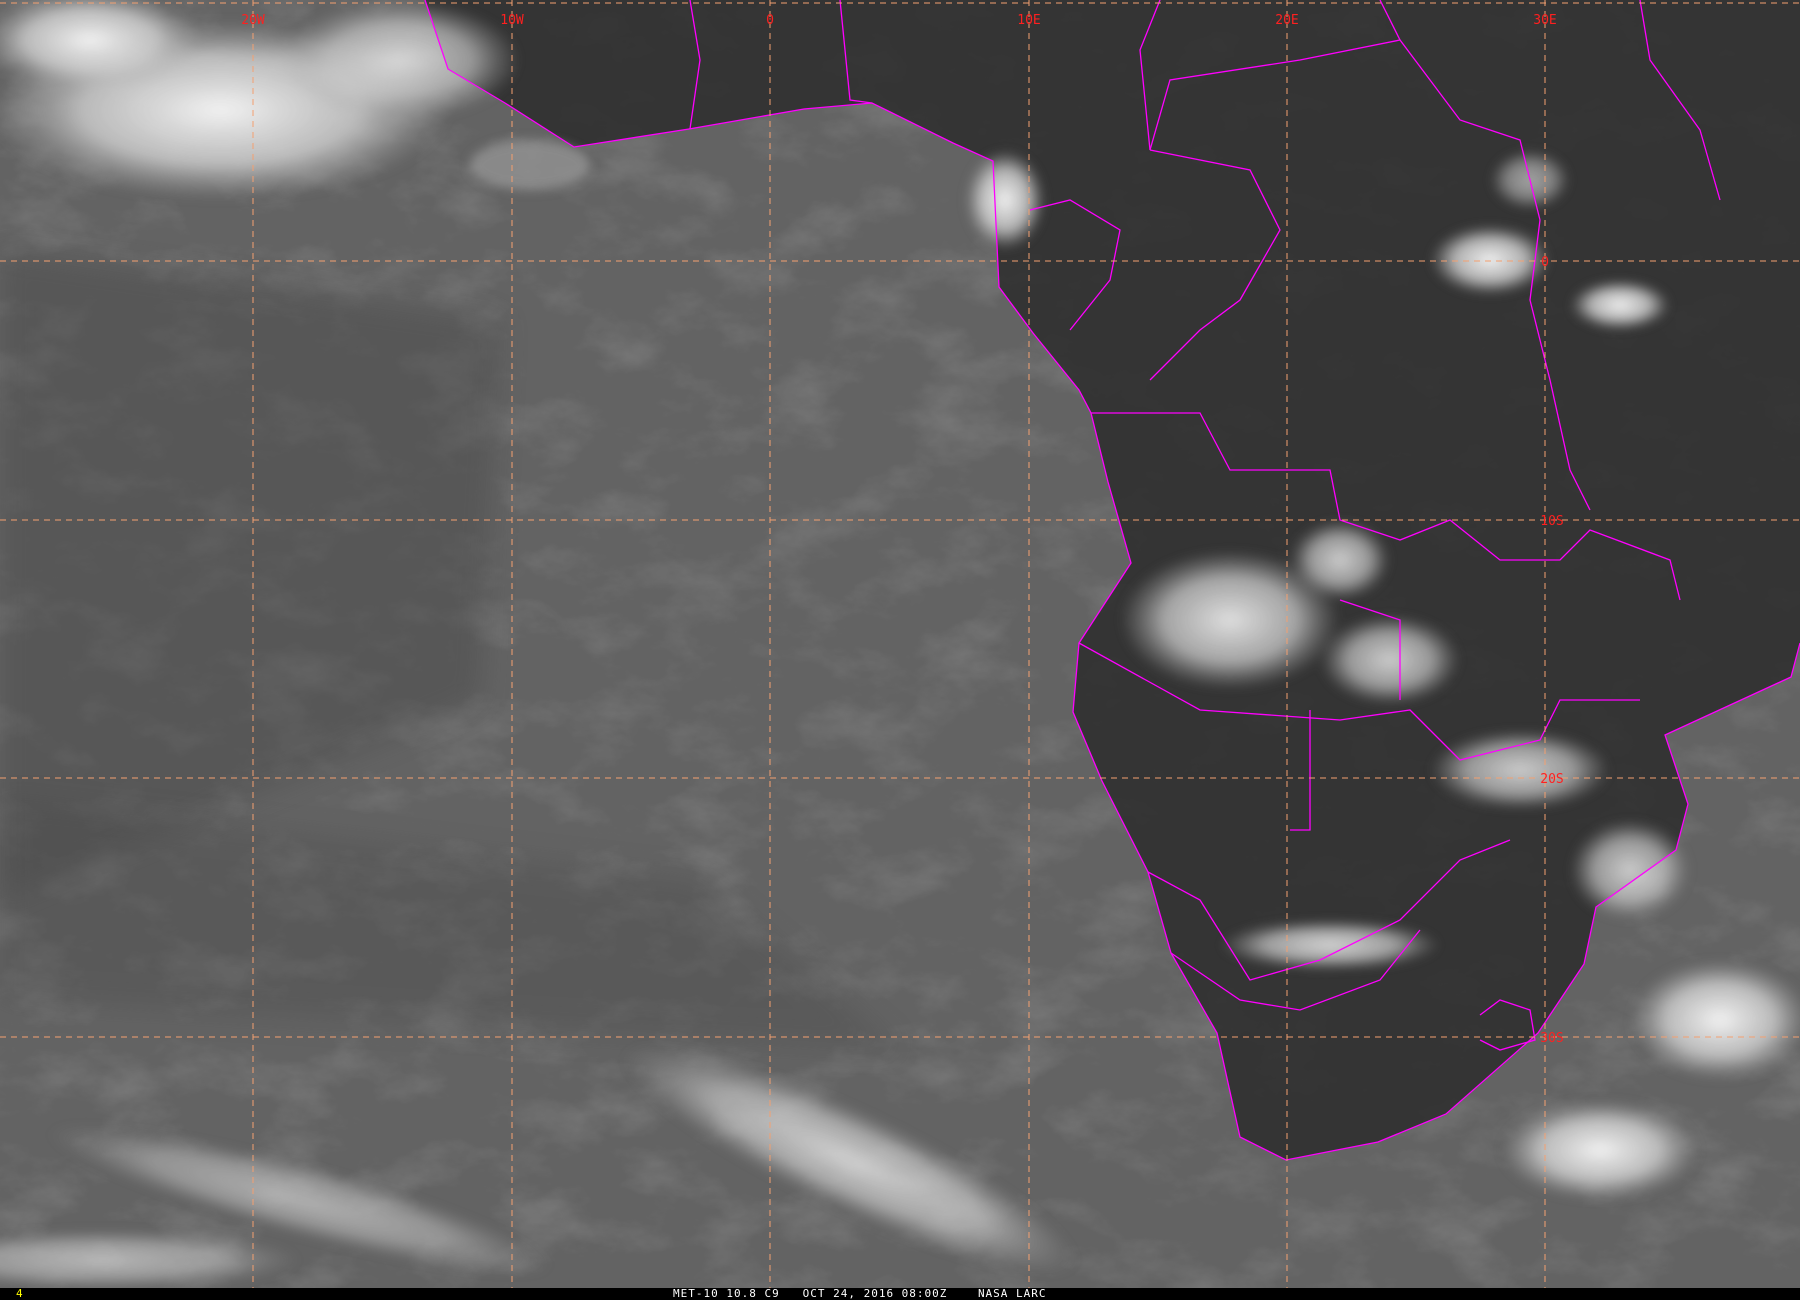 The image size is (1800, 1300). What do you see at coordinates (770, 20) in the screenshot?
I see `lon-label-0: 0` at bounding box center [770, 20].